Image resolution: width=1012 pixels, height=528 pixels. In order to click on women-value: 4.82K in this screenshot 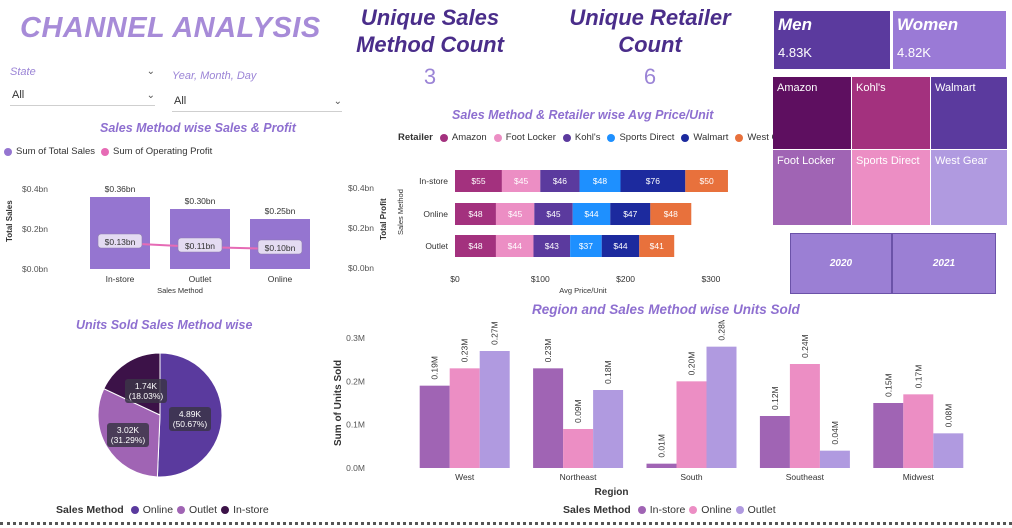, I will do `click(914, 52)`.